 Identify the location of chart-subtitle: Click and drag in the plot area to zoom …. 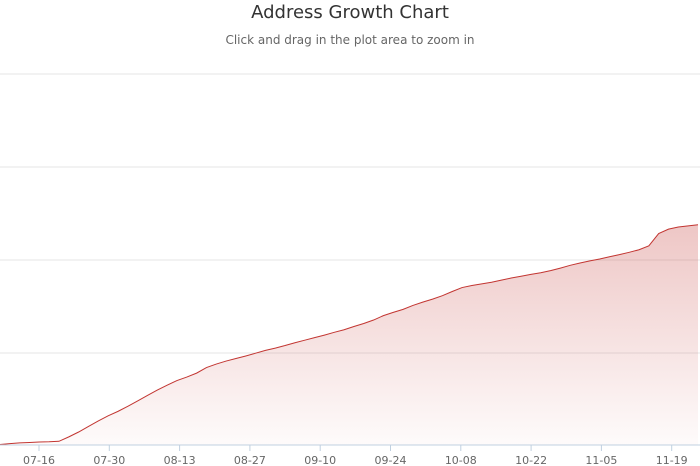
(350, 40).